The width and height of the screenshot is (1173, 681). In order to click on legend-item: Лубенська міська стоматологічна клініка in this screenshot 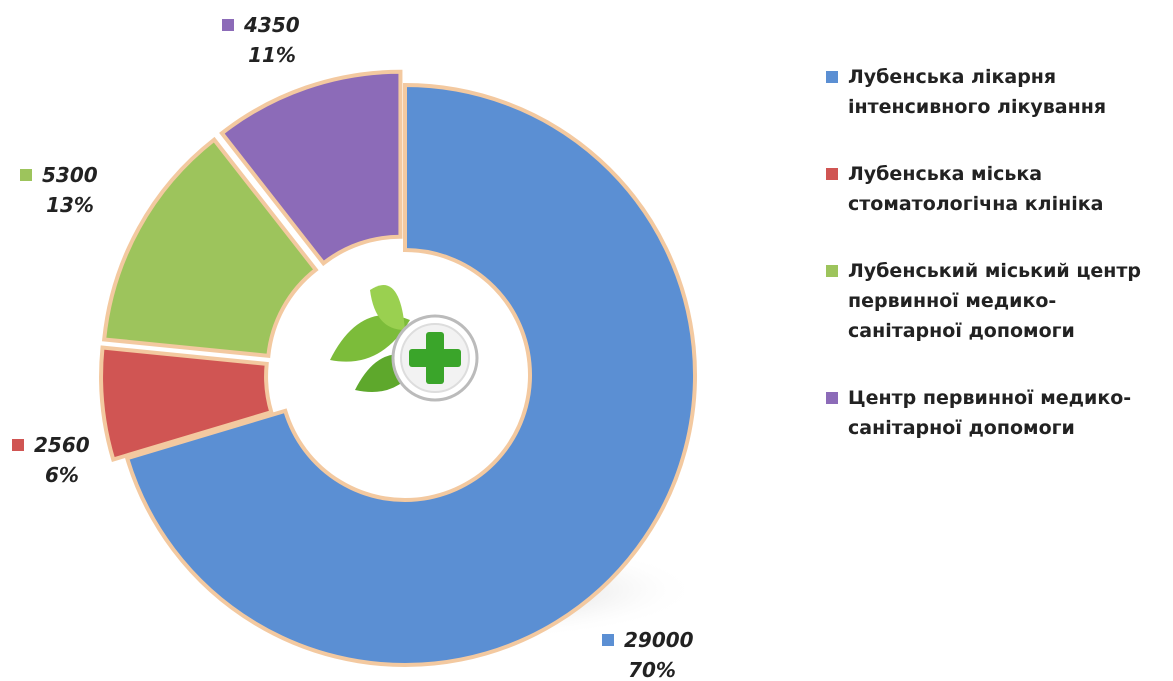, I will do `click(994, 189)`.